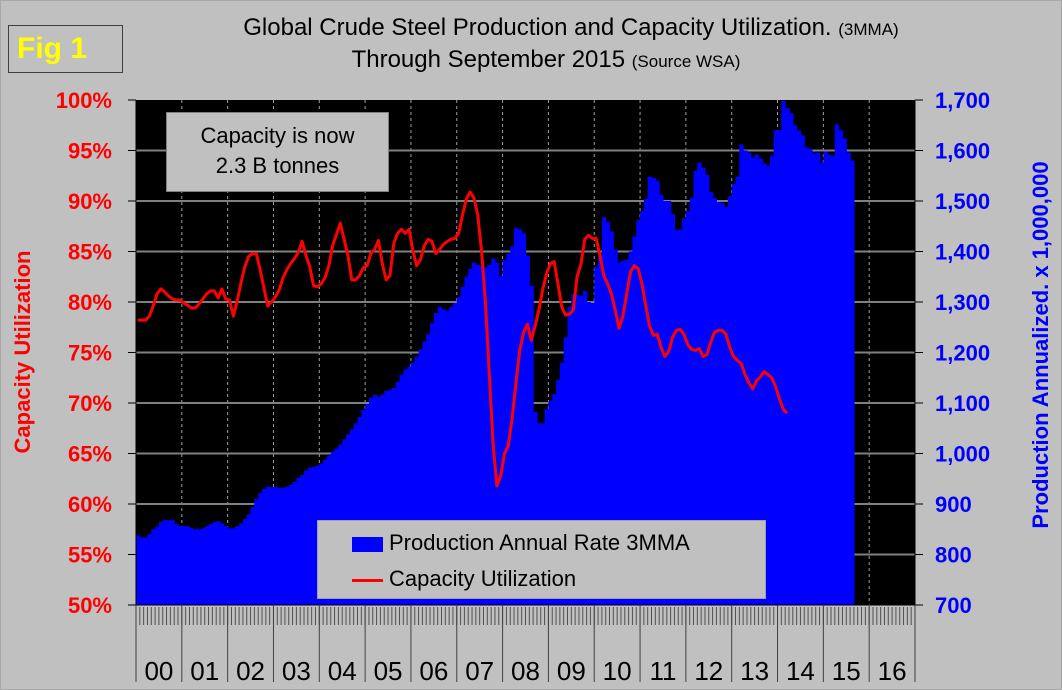 This screenshot has height=690, width=1062. Describe the element at coordinates (367, 544) in the screenshot. I see `legend-bar-swatch` at that location.